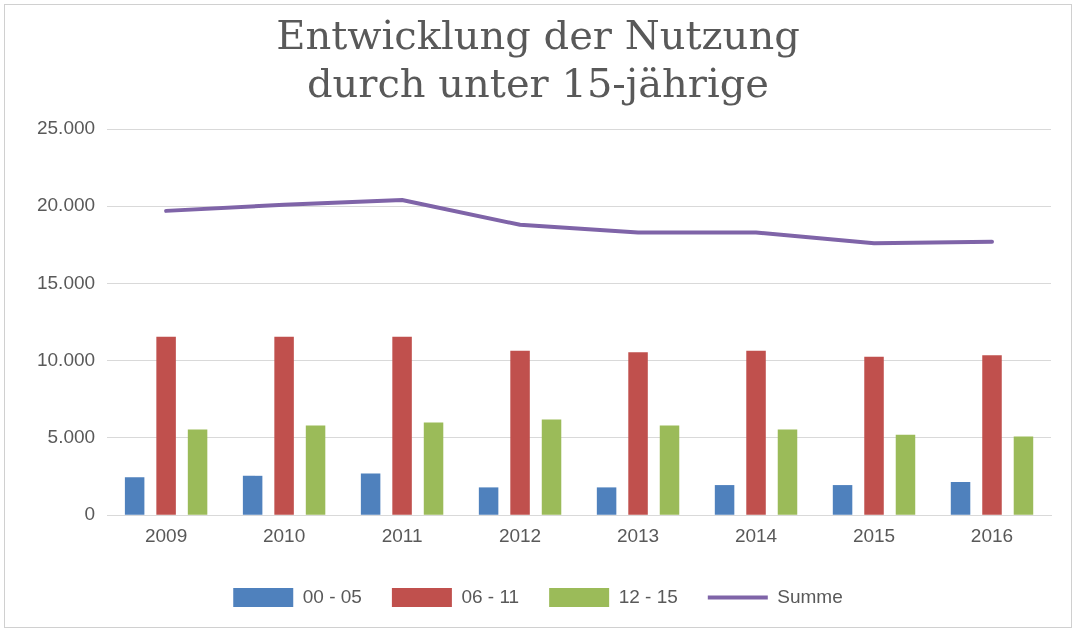 Image resolution: width=1078 pixels, height=634 pixels. I want to click on y-tick-label: 10.000, so click(66, 359).